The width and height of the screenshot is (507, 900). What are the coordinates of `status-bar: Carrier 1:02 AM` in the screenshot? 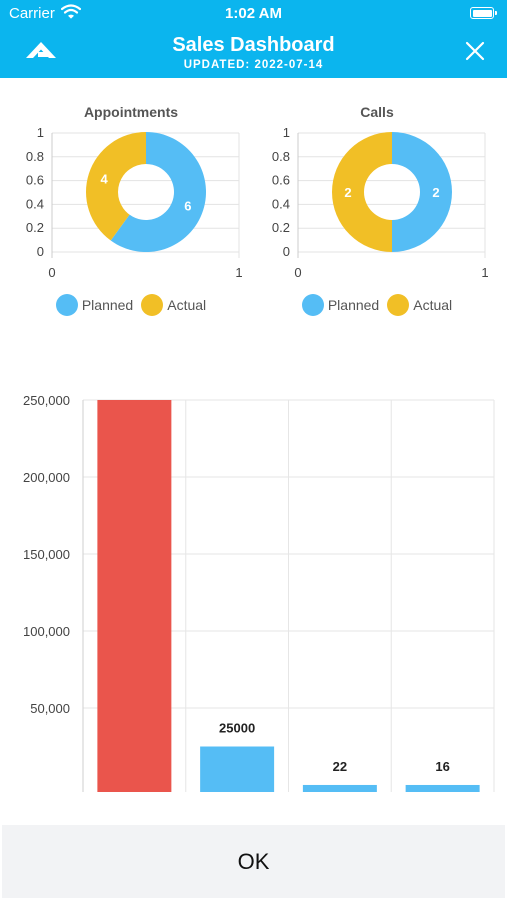 It's located at (253, 14).